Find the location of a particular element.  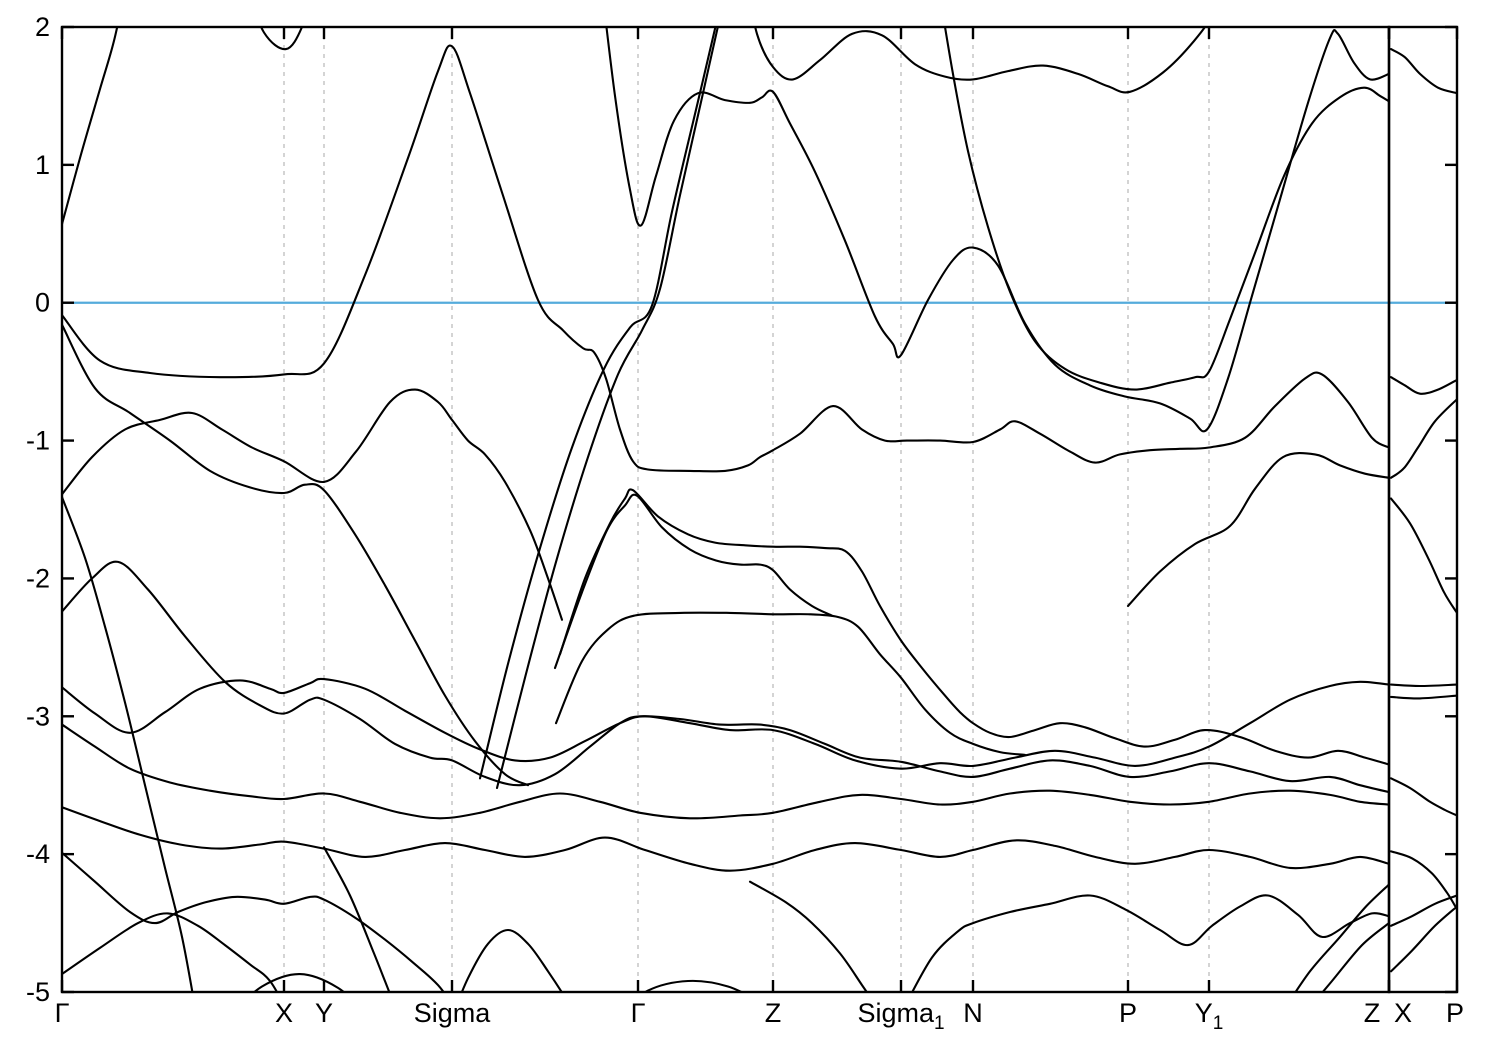

y-axis-label: -5 is located at coordinates (38, 992).